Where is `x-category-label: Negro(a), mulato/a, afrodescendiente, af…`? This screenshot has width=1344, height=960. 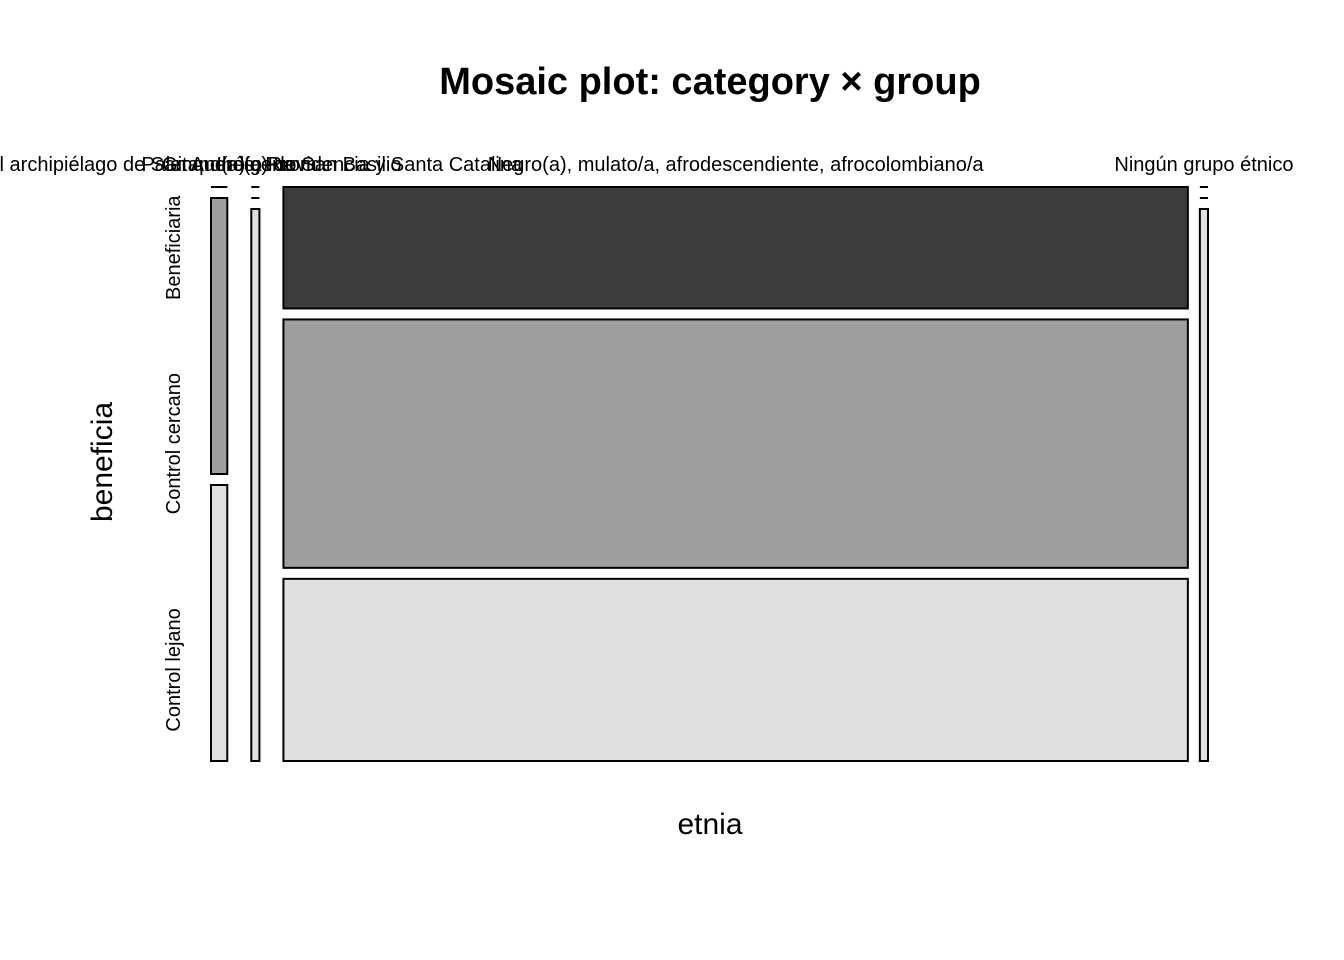
x-category-label: Negro(a), mulato/a, afrodescendiente, af… is located at coordinates (736, 165).